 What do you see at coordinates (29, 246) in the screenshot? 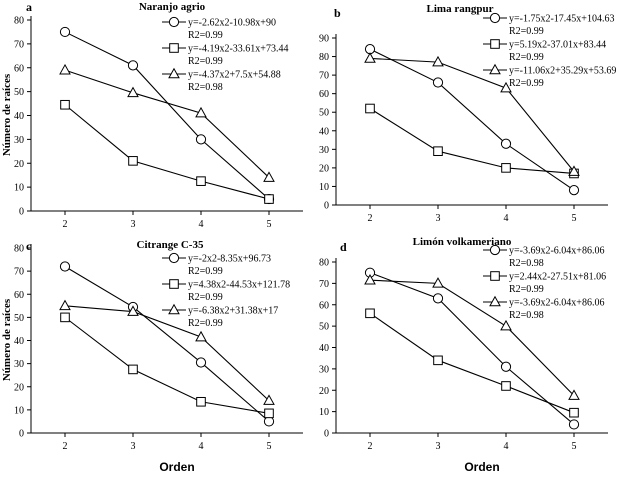
I see `panel-letter: c` at bounding box center [29, 246].